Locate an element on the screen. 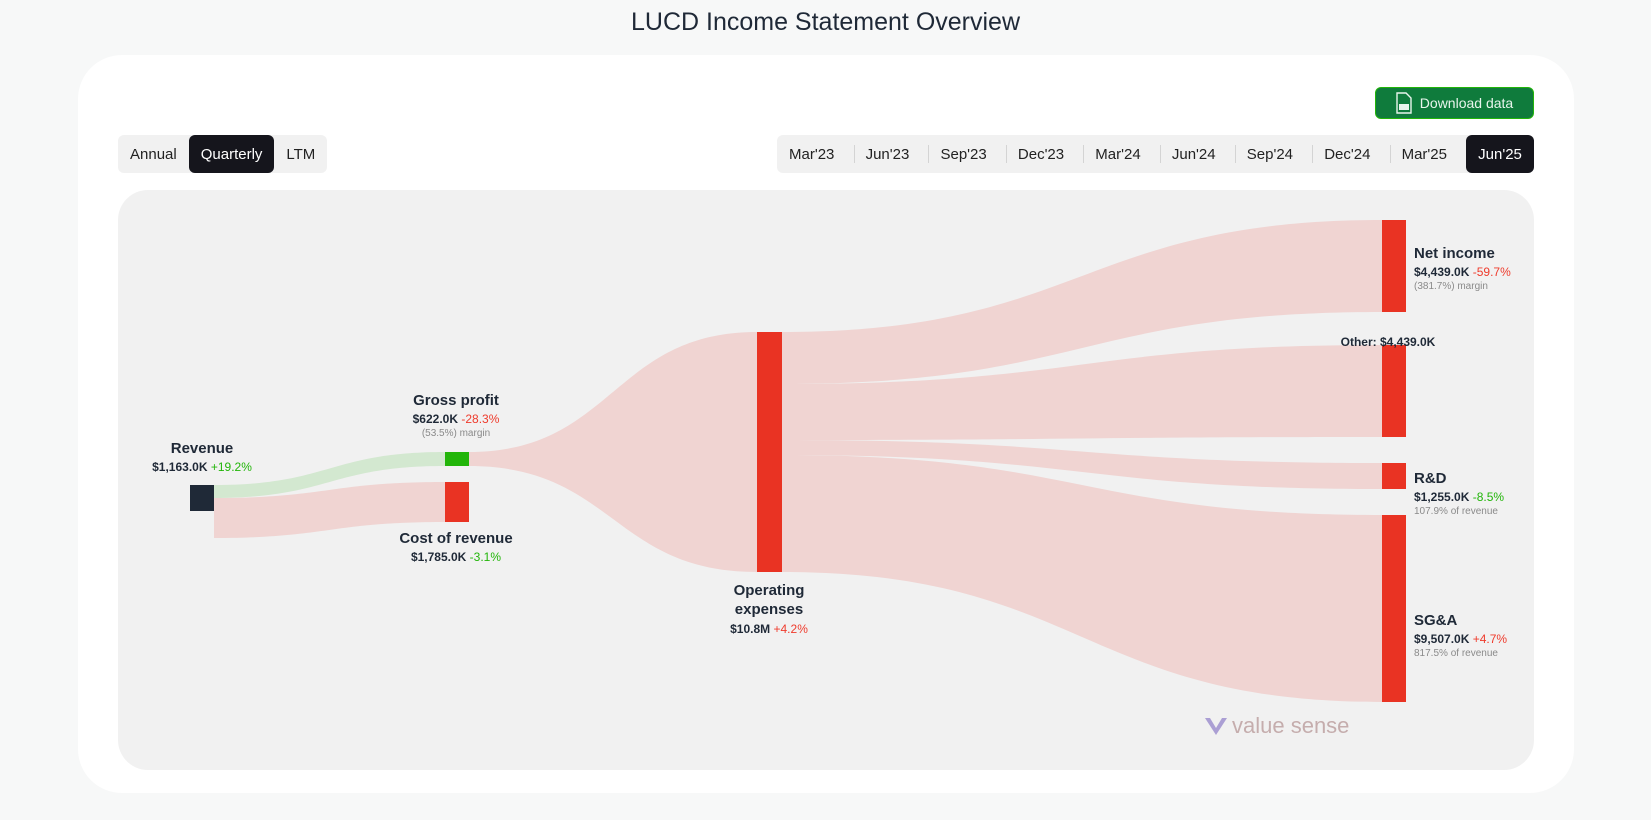  net-income-name: Net income is located at coordinates (1454, 253).